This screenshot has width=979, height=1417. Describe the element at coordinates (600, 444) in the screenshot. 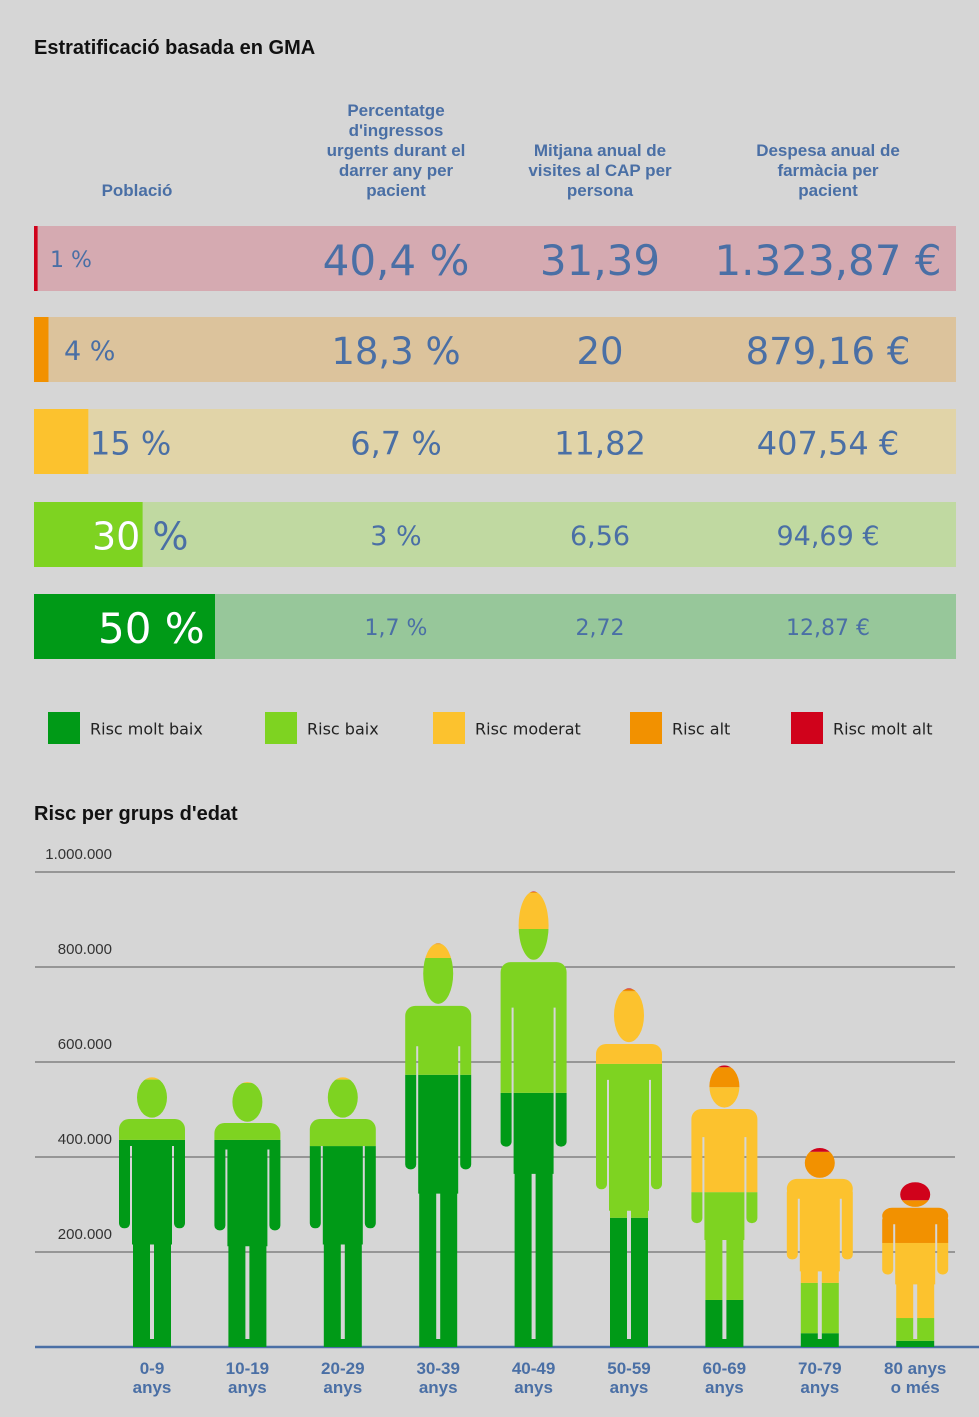

I see `row-value: 11,82` at that location.